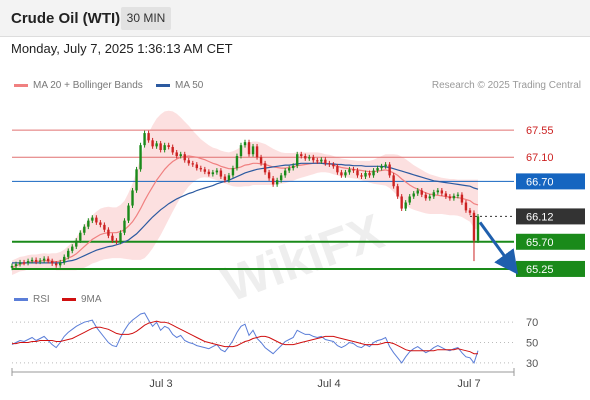  Describe the element at coordinates (328, 384) in the screenshot. I see `x-tick-label: Jul 4` at that location.